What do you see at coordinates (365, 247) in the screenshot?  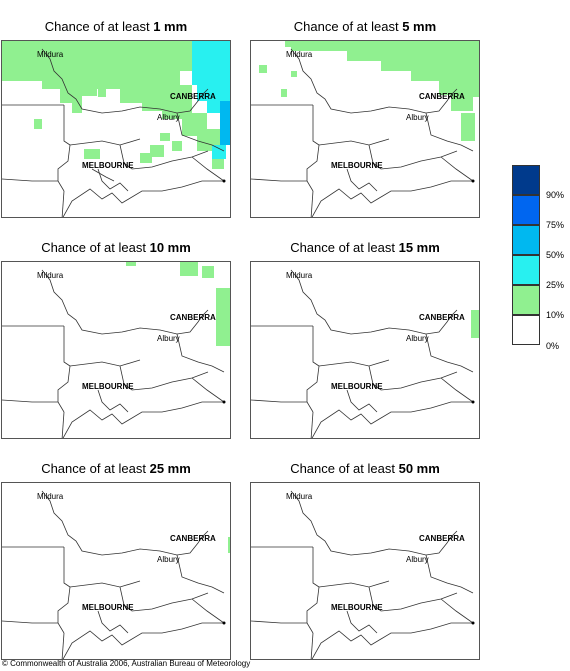 I see `panel-title: Chance of at least 15 mm` at bounding box center [365, 247].